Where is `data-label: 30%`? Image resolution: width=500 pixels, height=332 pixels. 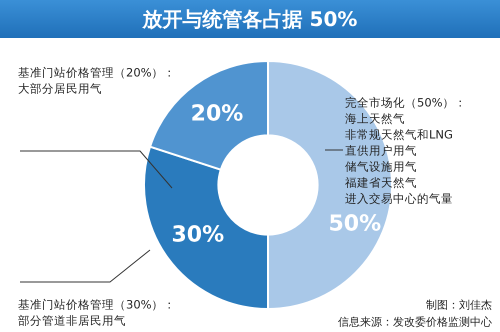 data-label: 30% is located at coordinates (197, 235).